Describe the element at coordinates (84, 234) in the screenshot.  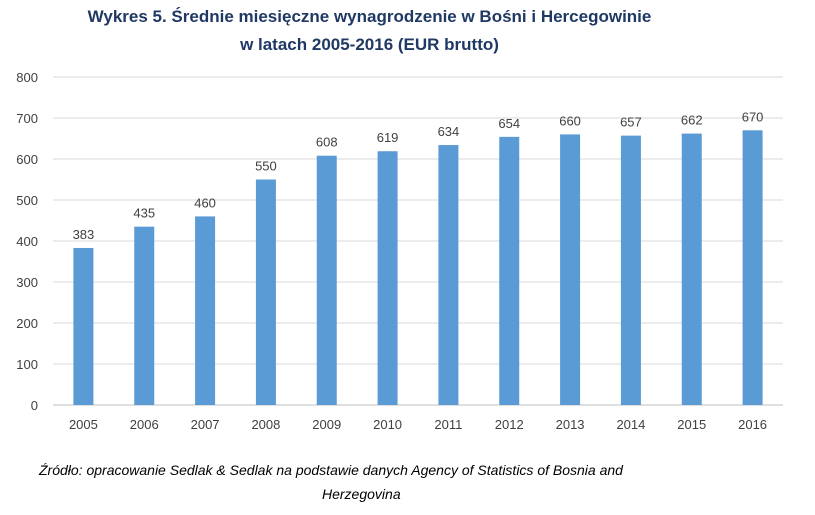
I see `data-label: 383` at that location.